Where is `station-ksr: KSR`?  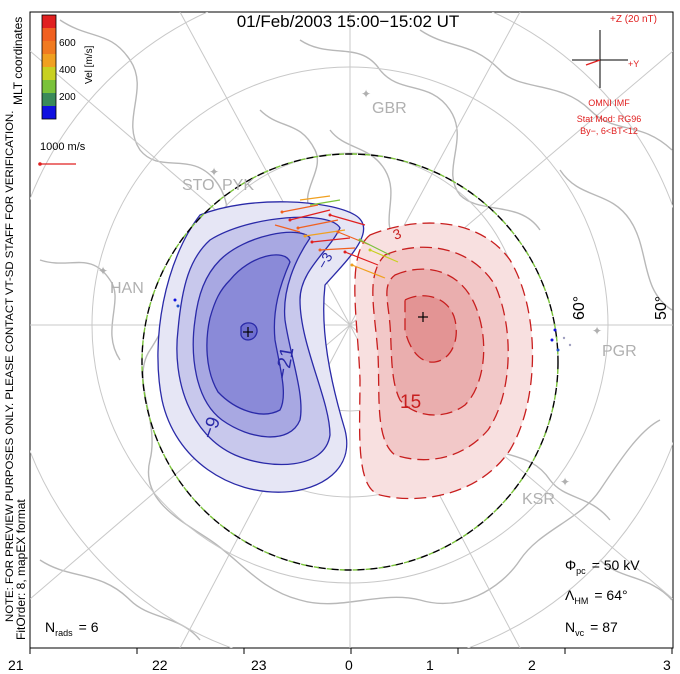
station-ksr: KSR is located at coordinates (538, 499).